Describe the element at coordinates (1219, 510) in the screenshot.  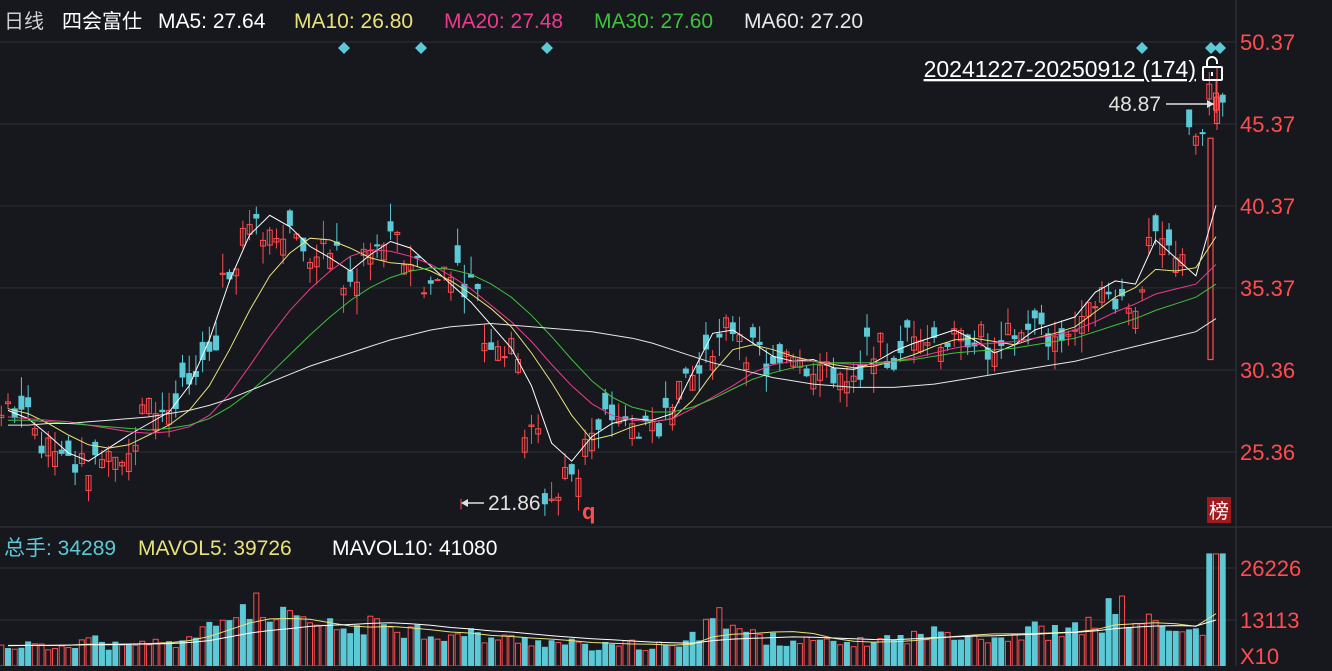
I see `bang-badge: 榜` at that location.